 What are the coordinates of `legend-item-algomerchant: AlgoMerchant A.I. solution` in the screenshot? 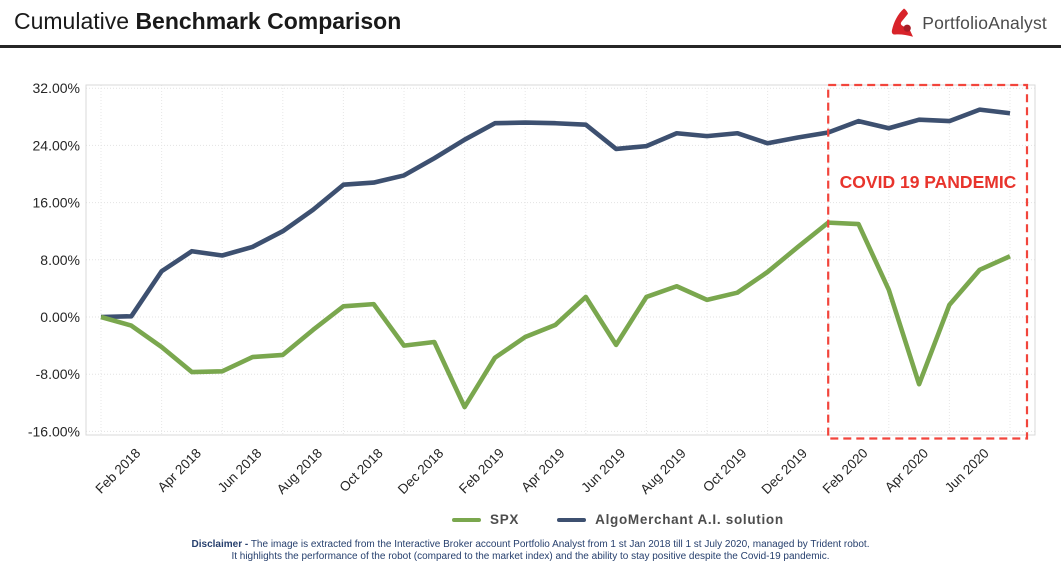 It's located at (670, 519).